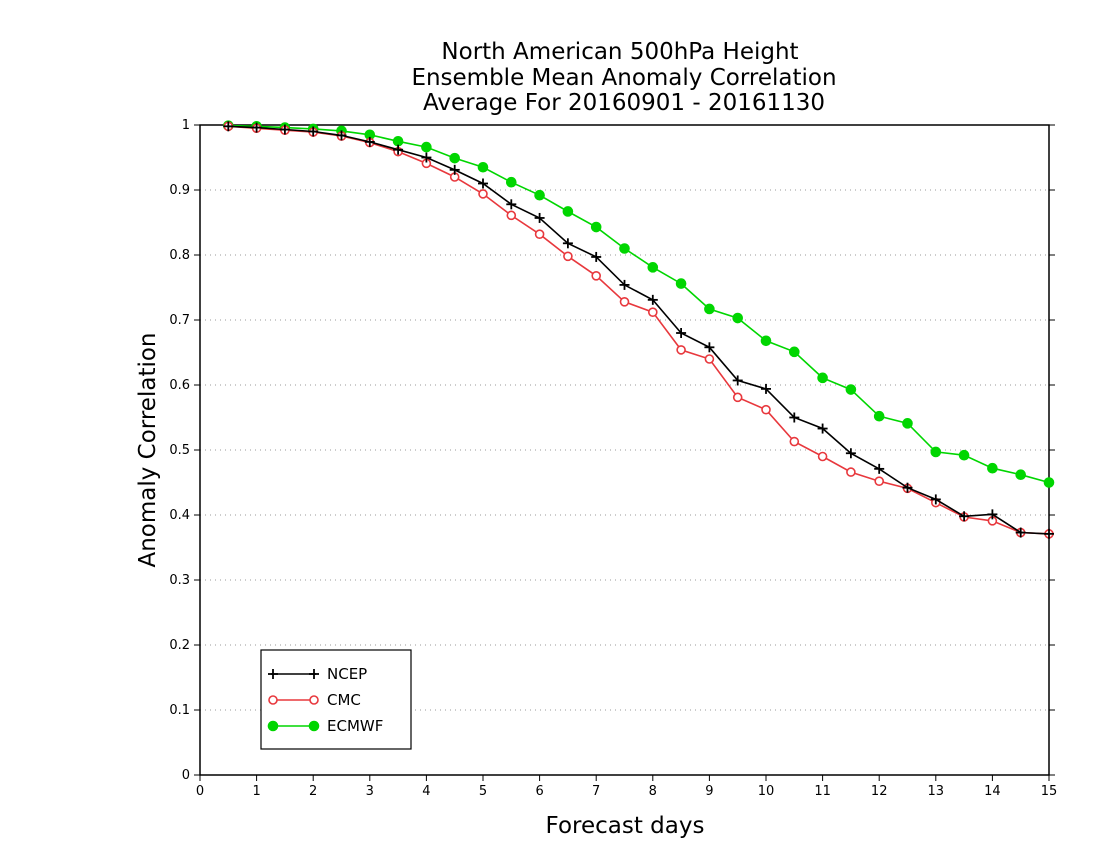 This screenshot has height=850, width=1100. I want to click on legend-marker-end-cmc, so click(314, 700).